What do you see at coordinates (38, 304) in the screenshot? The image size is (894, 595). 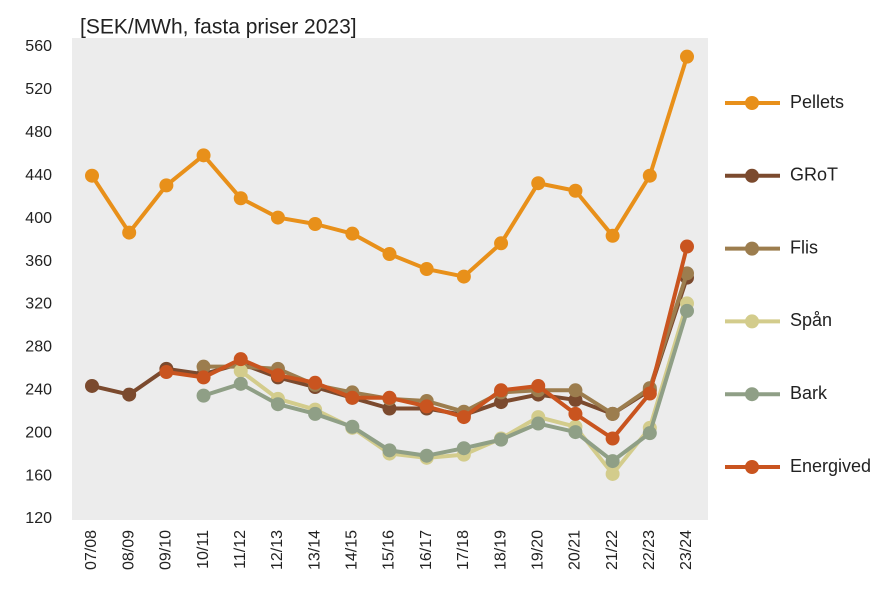 I see `y-tick-label: 320` at bounding box center [38, 304].